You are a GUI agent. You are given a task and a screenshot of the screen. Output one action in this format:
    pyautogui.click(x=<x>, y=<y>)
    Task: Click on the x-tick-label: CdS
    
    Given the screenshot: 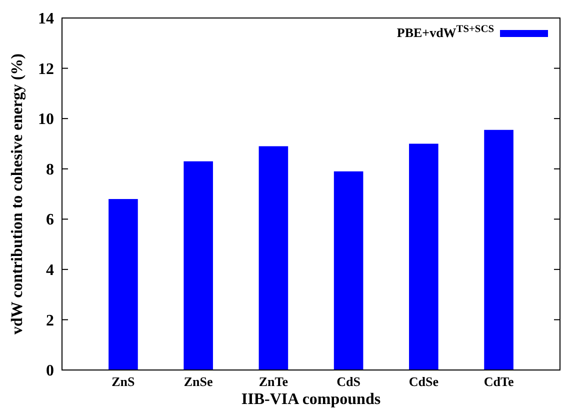 What is the action you would take?
    pyautogui.click(x=348, y=381)
    